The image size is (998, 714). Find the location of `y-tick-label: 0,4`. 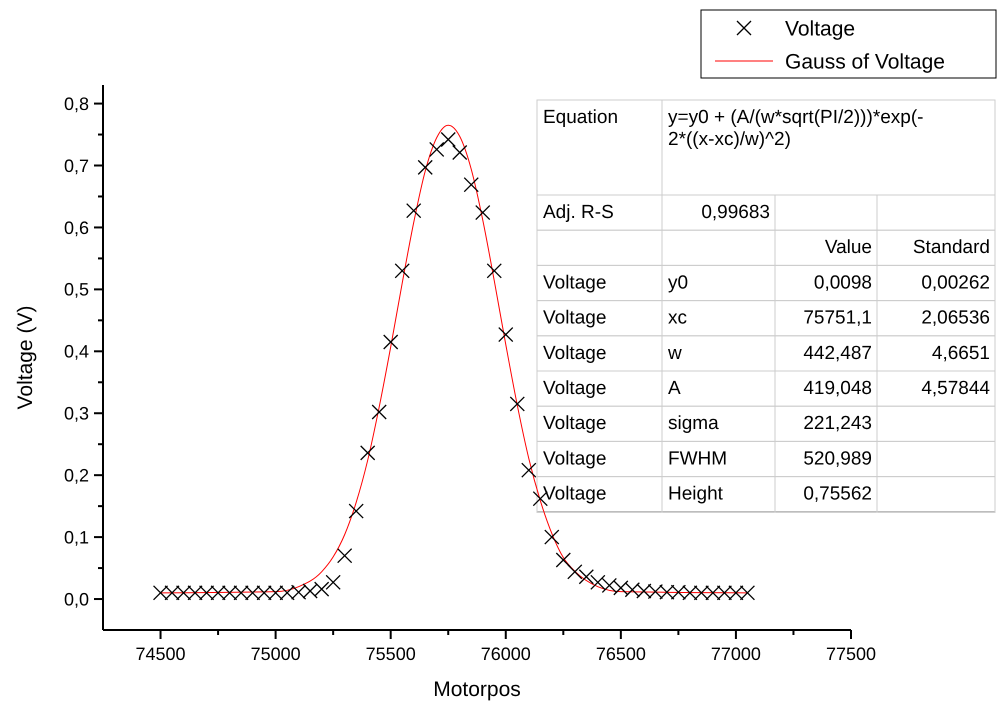

y-tick-label: 0,4 is located at coordinates (76, 352).